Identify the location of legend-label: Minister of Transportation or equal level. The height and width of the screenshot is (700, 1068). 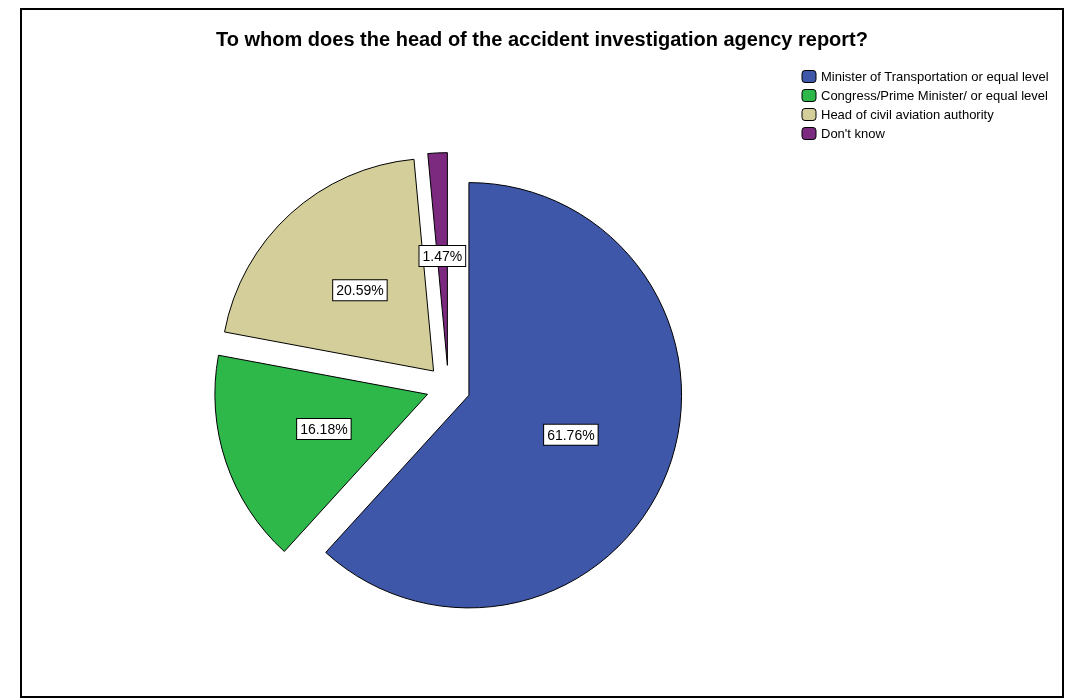
(935, 76).